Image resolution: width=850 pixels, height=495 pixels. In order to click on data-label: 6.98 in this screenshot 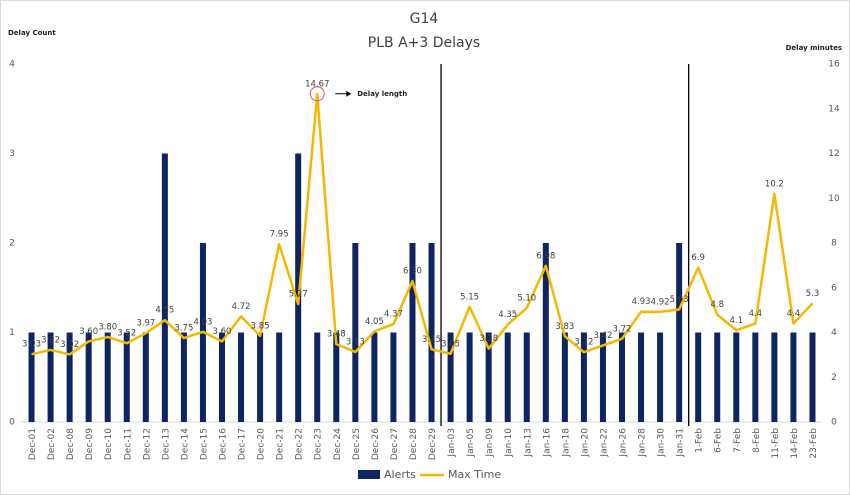, I will do `click(545, 256)`.